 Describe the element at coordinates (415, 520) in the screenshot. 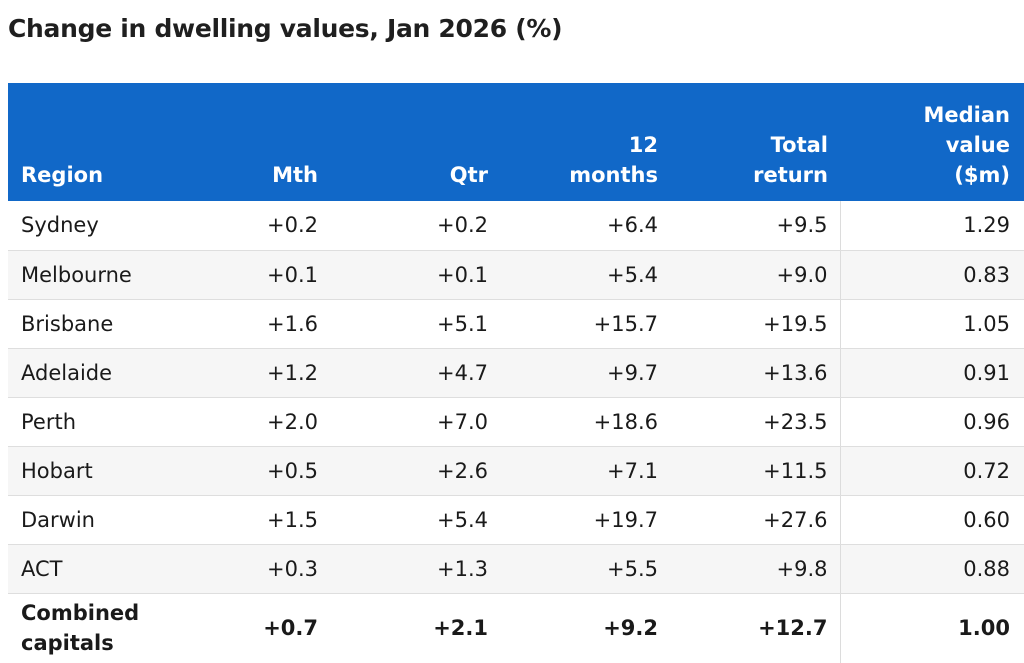

I see `cell-qtr: +5.4` at that location.